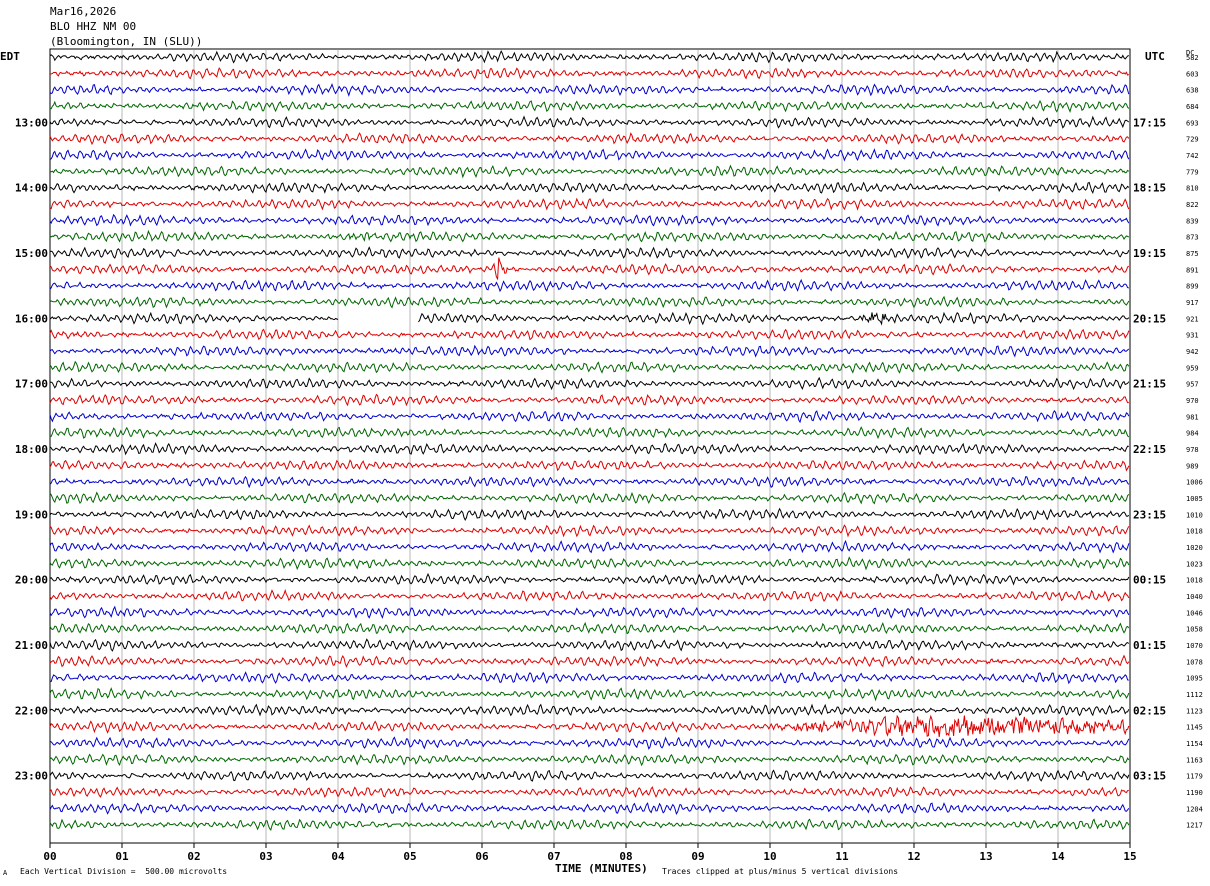  What do you see at coordinates (1149, 253) in the screenshot?
I see `utc-hour-label: 19:15` at bounding box center [1149, 253].